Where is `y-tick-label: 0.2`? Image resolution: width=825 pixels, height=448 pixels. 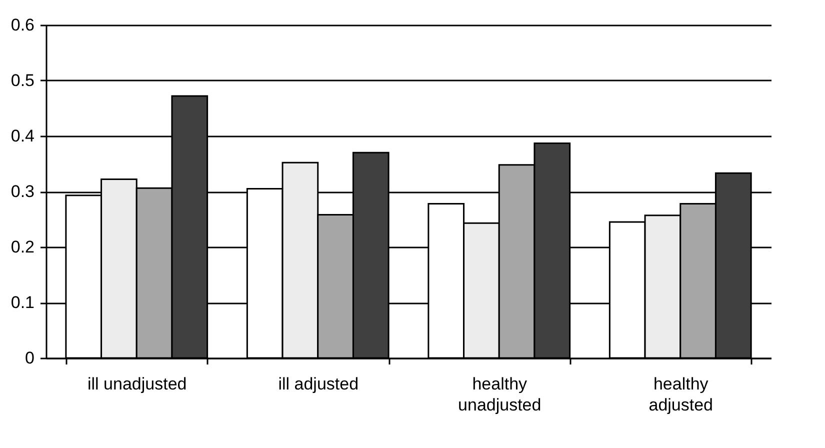 y-tick-label: 0.2 is located at coordinates (22, 247).